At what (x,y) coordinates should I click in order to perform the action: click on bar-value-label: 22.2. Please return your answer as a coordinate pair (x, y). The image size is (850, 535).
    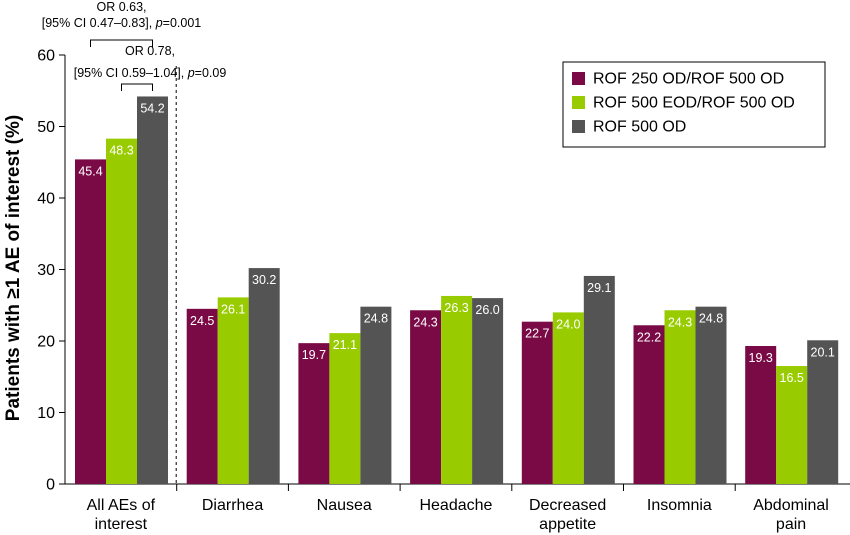
    Looking at the image, I should click on (649, 337).